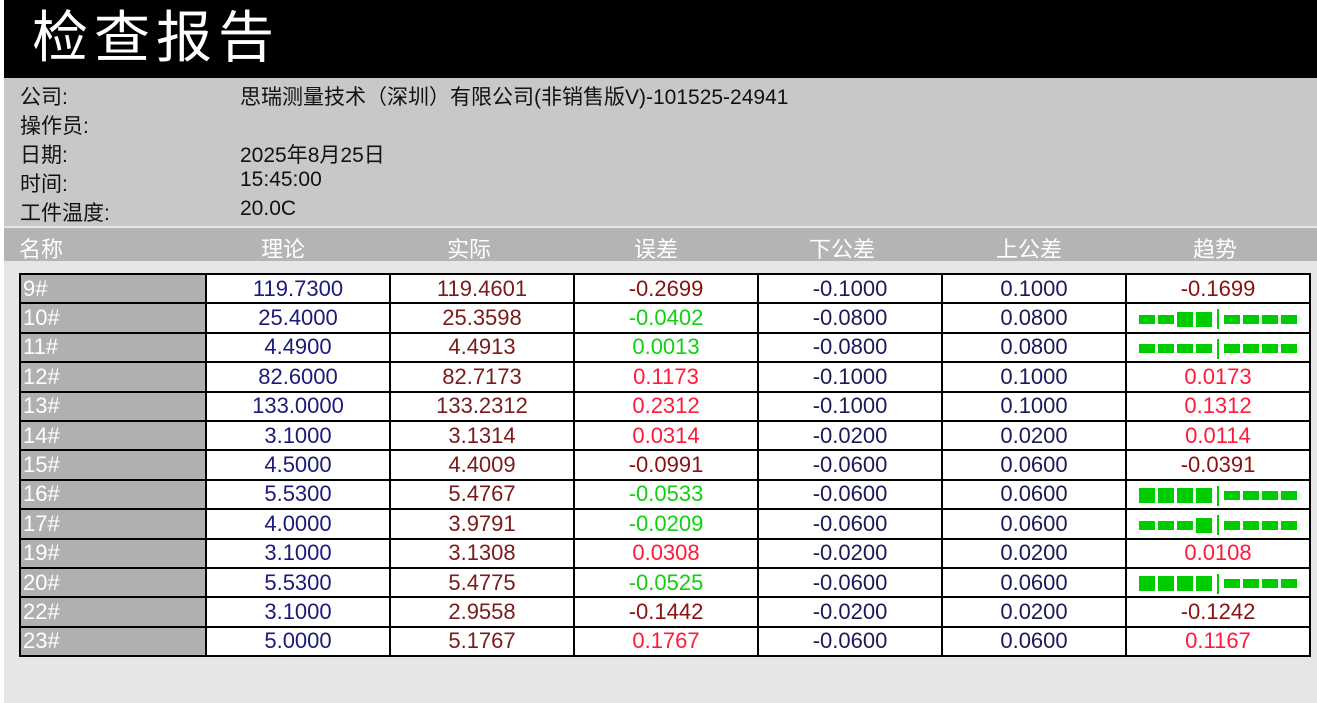 Image resolution: width=1317 pixels, height=703 pixels. Describe the element at coordinates (1034, 318) in the screenshot. I see `upper-tolerance-cell: 0.0800` at that location.